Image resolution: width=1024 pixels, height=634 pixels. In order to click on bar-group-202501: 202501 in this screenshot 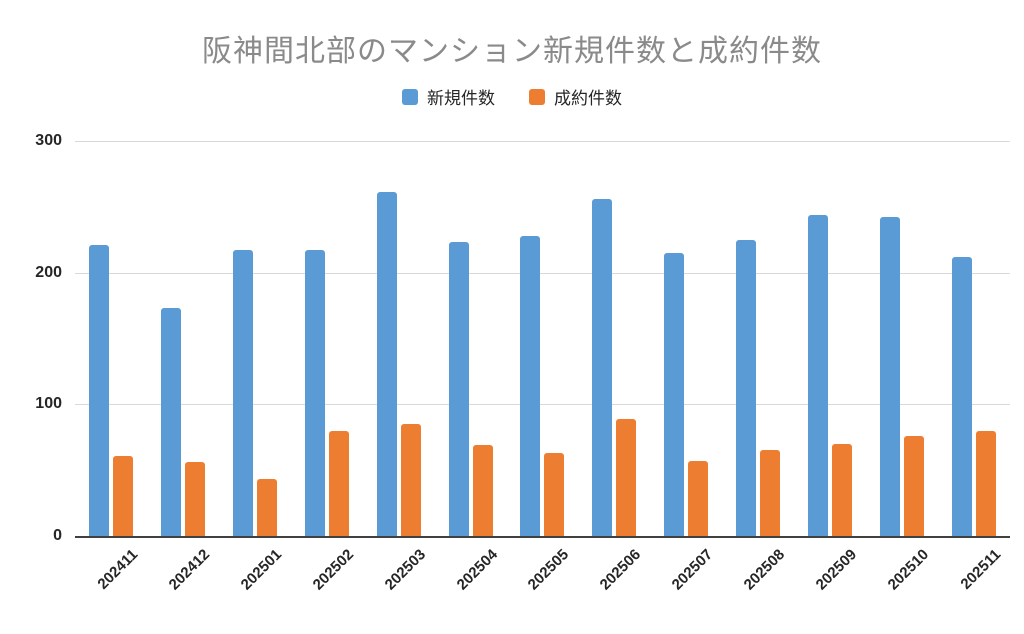, I will do `click(255, 367)`.